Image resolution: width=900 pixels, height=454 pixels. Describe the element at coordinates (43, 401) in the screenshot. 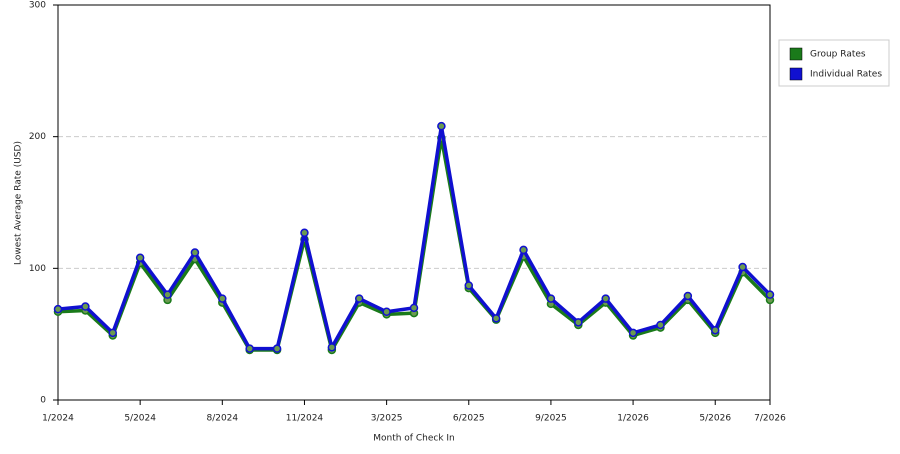

I see `y-tick-label: 0` at that location.